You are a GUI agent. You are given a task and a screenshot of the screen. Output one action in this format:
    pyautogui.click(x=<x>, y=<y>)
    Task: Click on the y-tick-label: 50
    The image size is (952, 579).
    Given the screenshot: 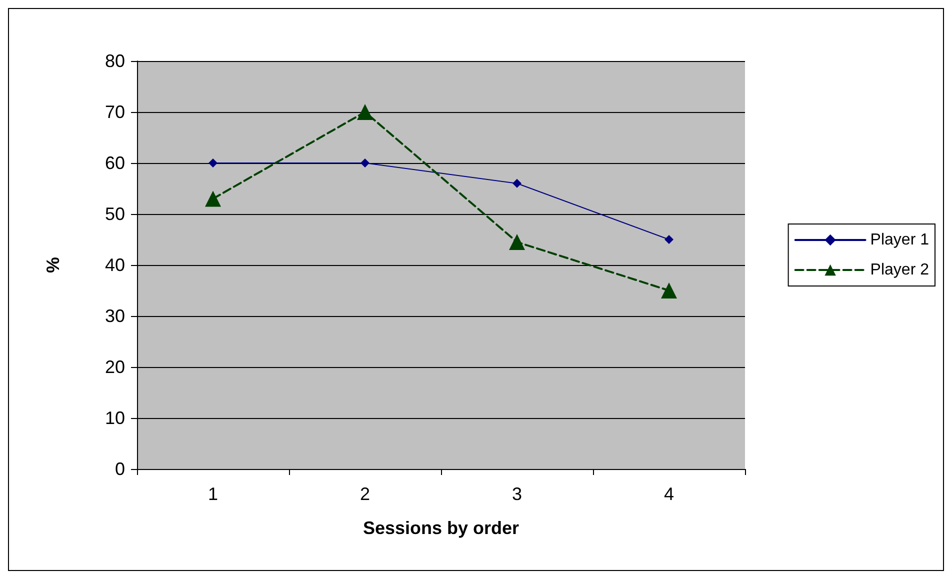 What is the action you would take?
    pyautogui.click(x=114, y=214)
    